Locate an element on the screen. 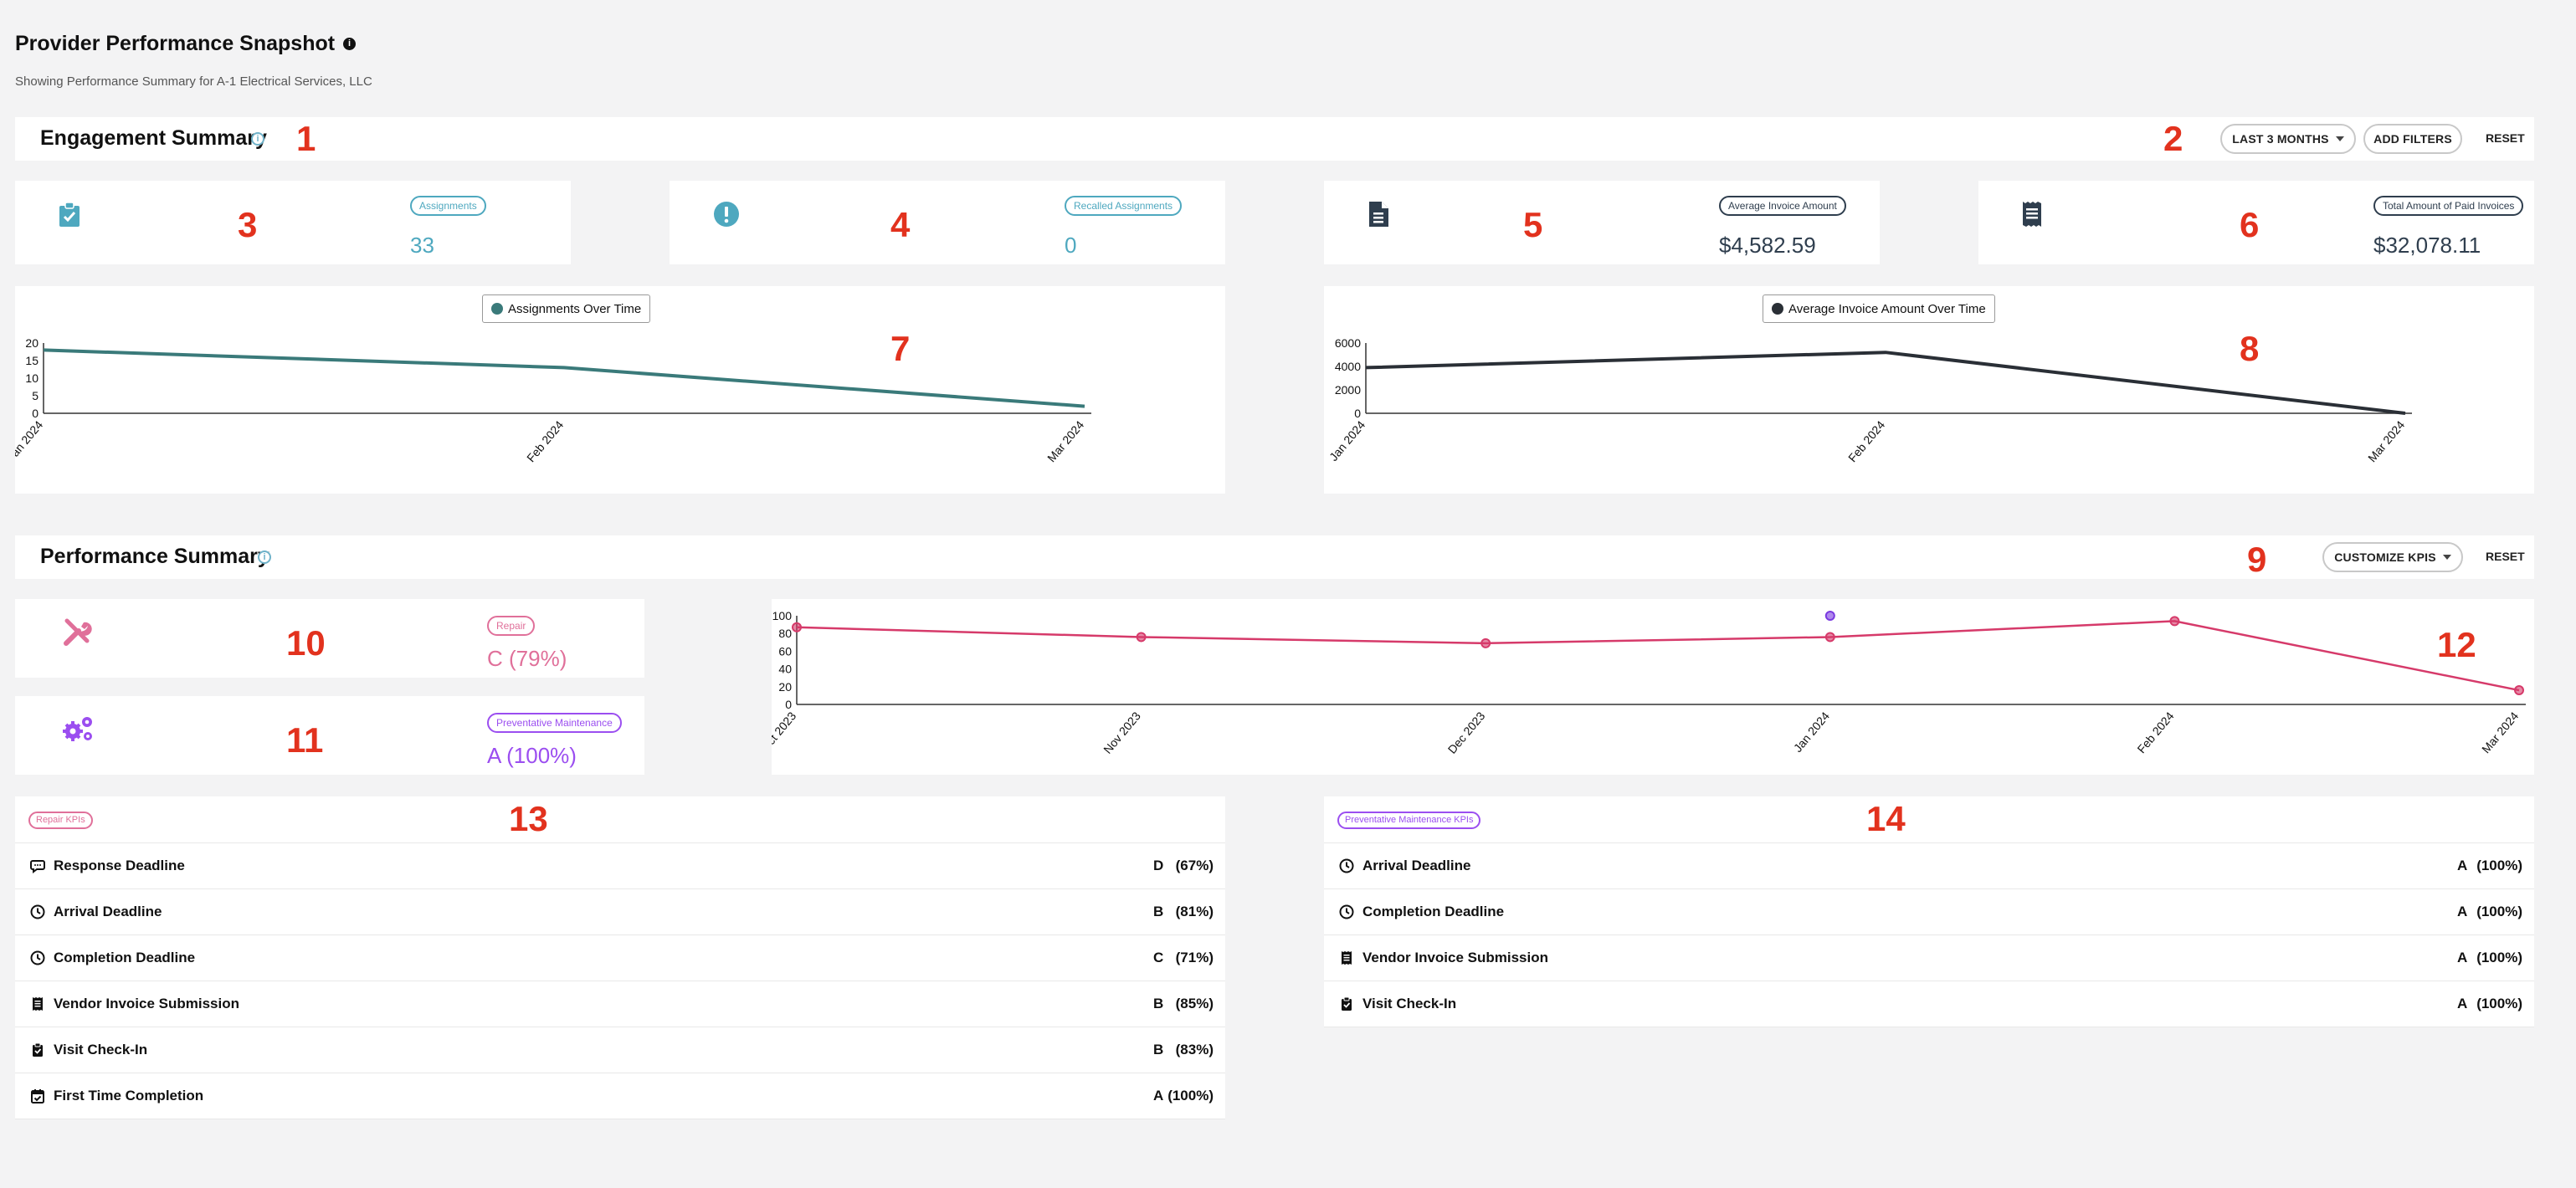  marker-7: 7 is located at coordinates (900, 348).